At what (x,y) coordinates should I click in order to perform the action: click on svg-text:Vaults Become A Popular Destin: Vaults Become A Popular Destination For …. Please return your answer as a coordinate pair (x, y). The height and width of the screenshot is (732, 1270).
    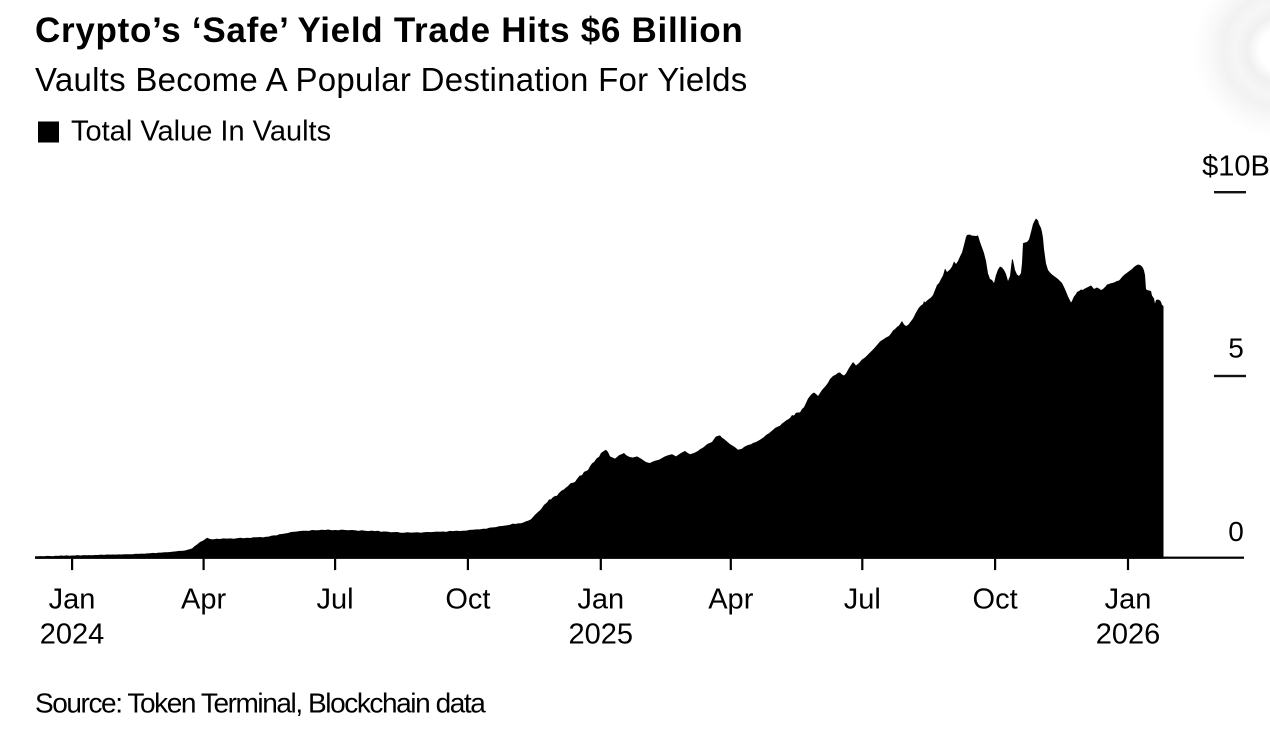
    Looking at the image, I should click on (391, 79).